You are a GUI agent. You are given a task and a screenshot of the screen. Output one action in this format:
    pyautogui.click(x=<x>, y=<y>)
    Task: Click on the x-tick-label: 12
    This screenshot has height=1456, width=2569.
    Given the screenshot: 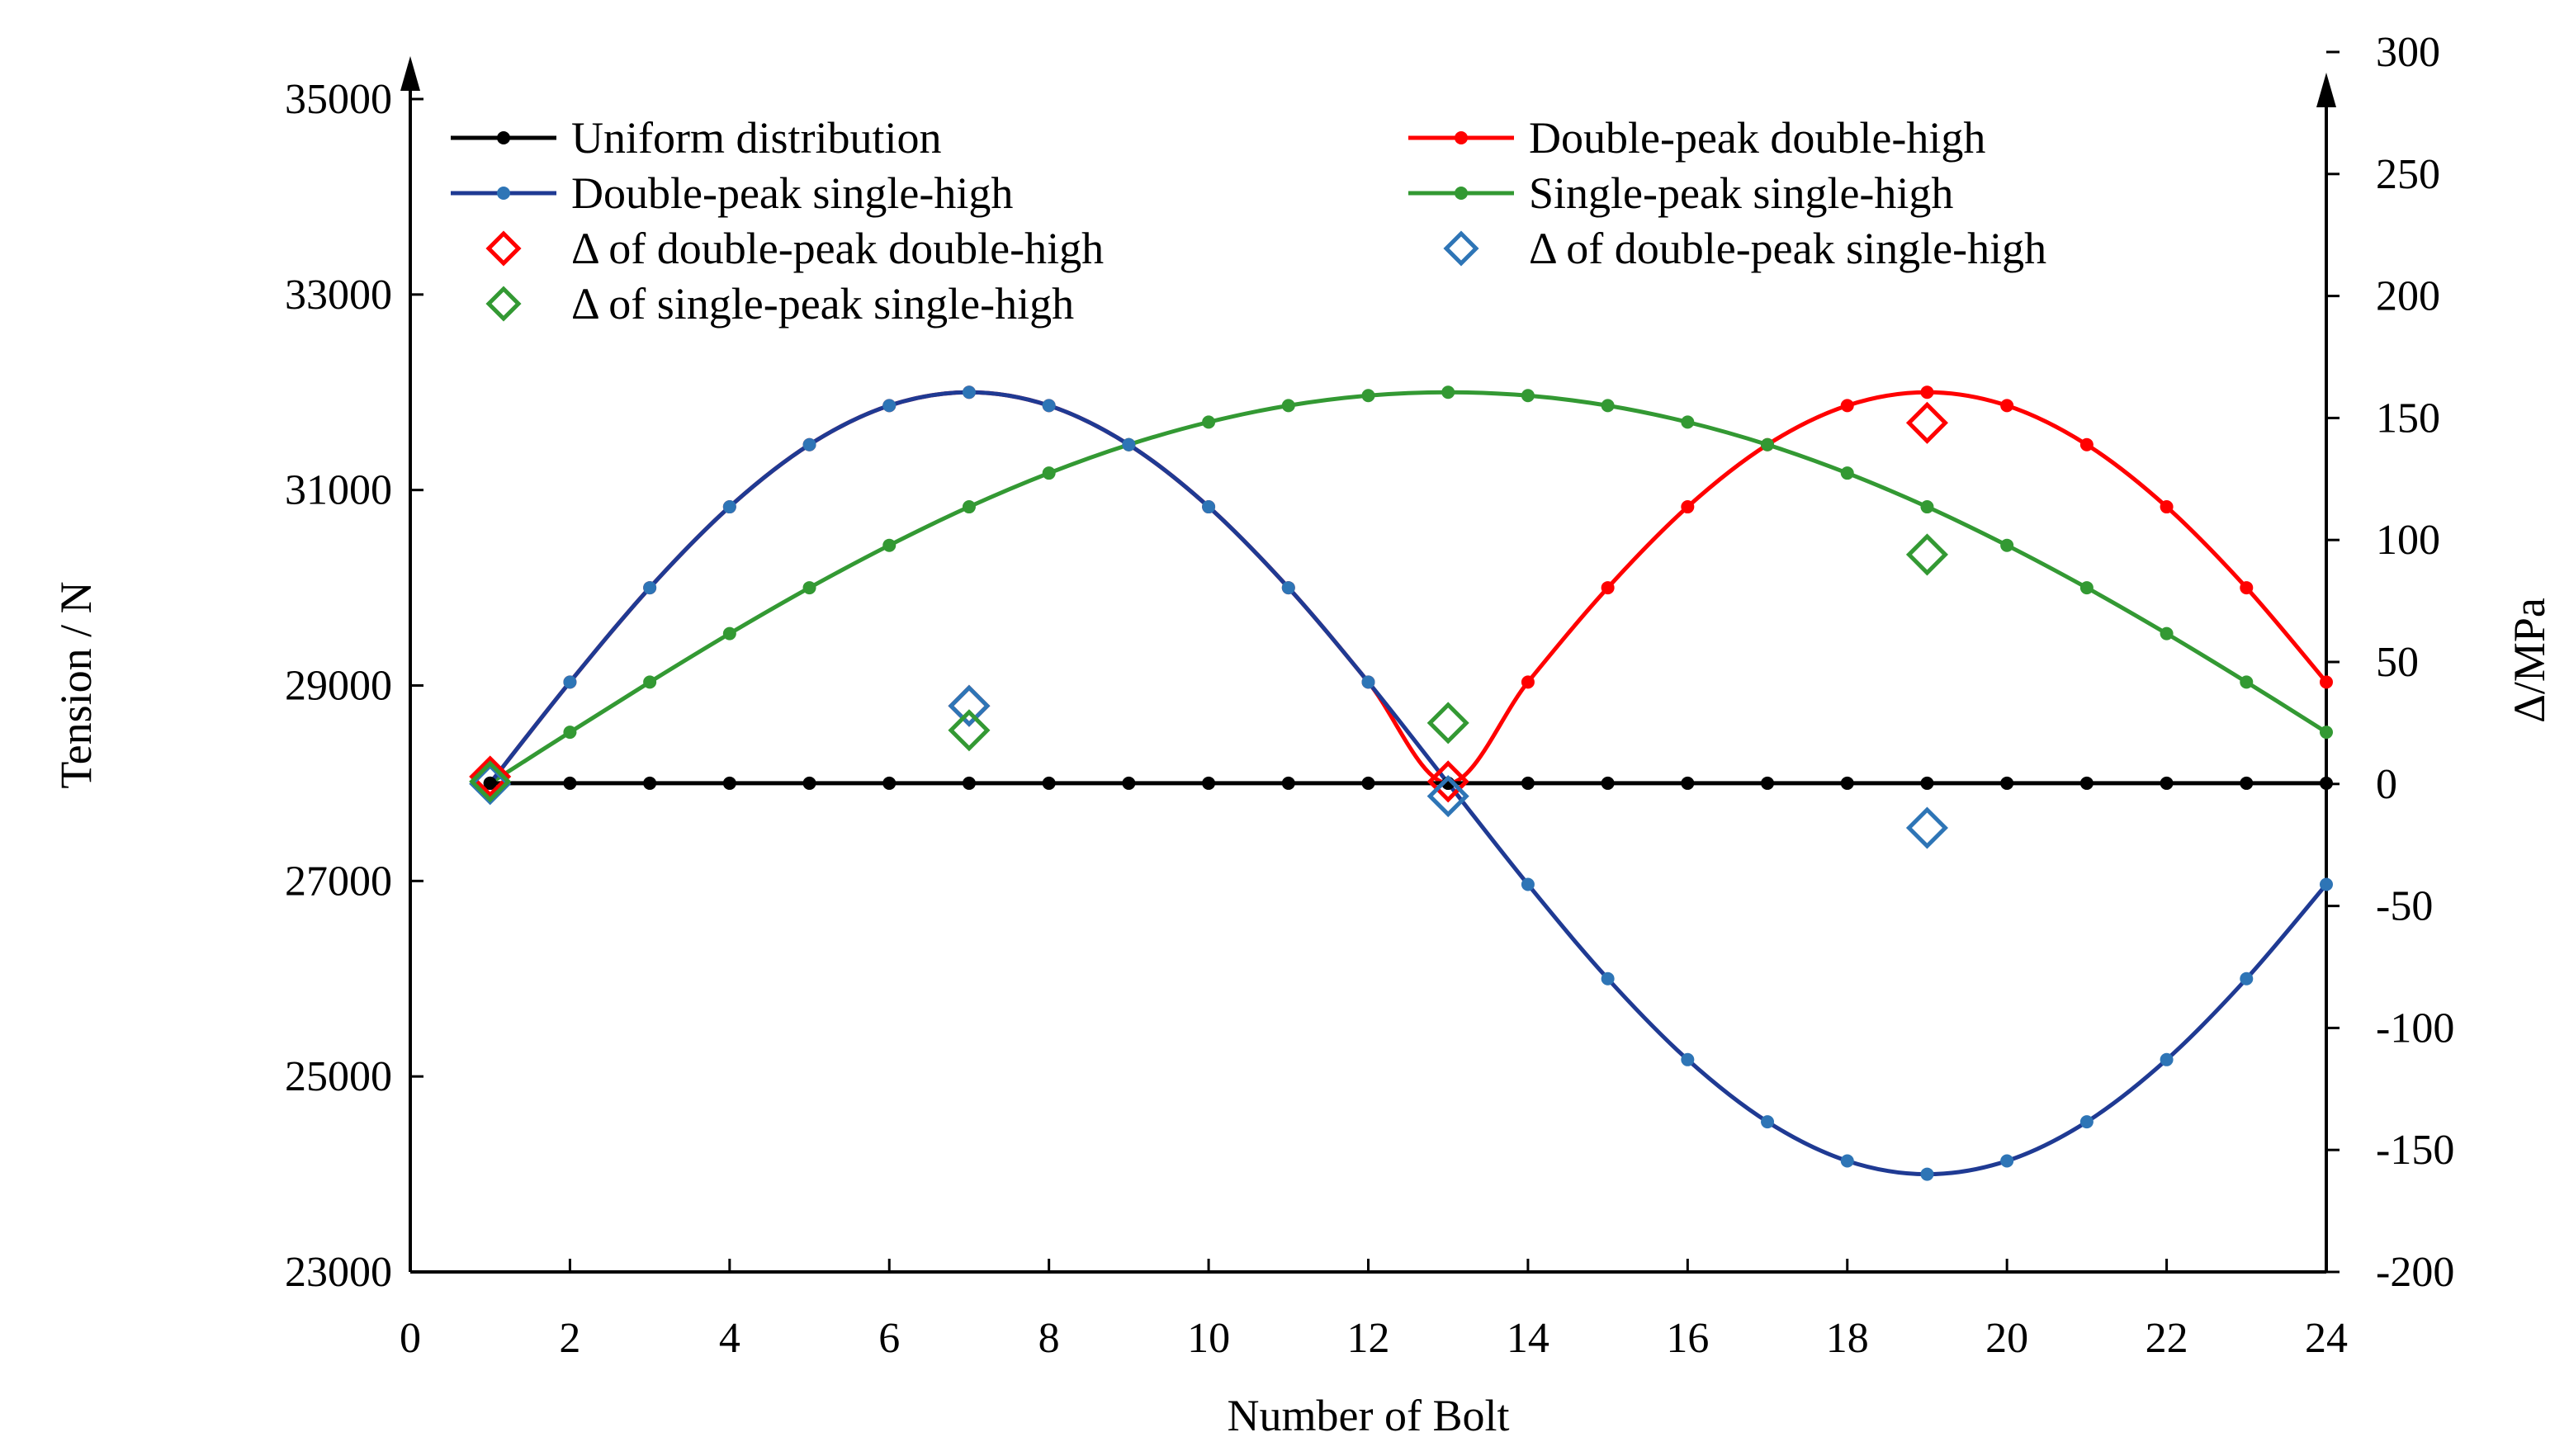 What is the action you would take?
    pyautogui.click(x=1368, y=1338)
    